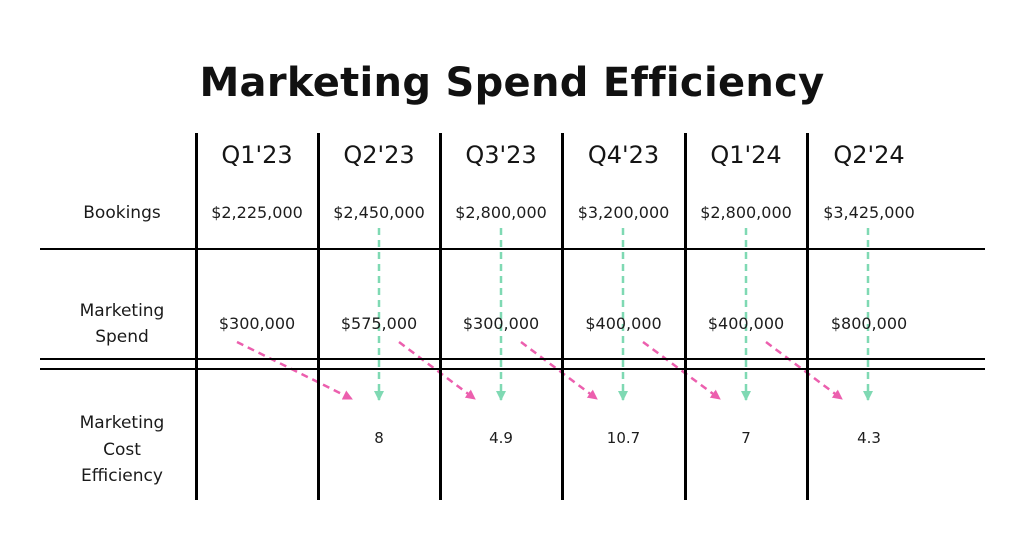  I want to click on spend-value: $575,000, so click(379, 323).